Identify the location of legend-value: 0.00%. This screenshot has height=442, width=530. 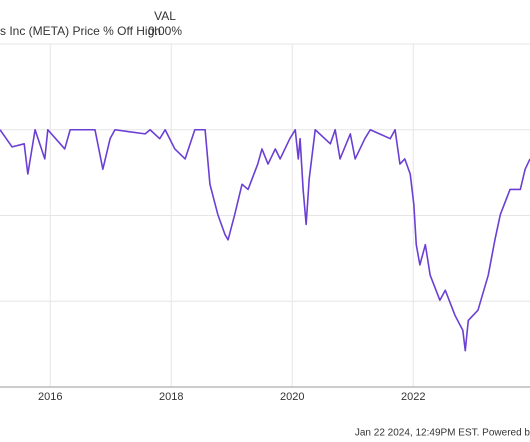
(165, 31).